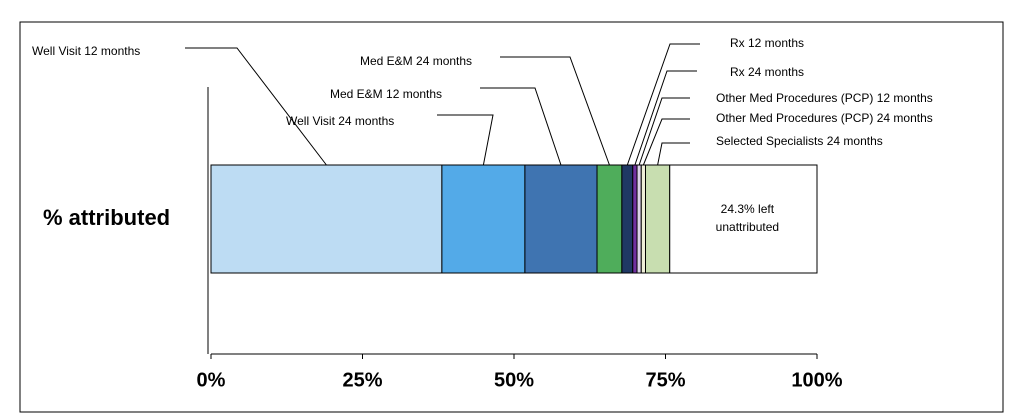 This screenshot has height=420, width=1022. Describe the element at coordinates (665, 380) in the screenshot. I see `x-tick-label: 75%` at that location.